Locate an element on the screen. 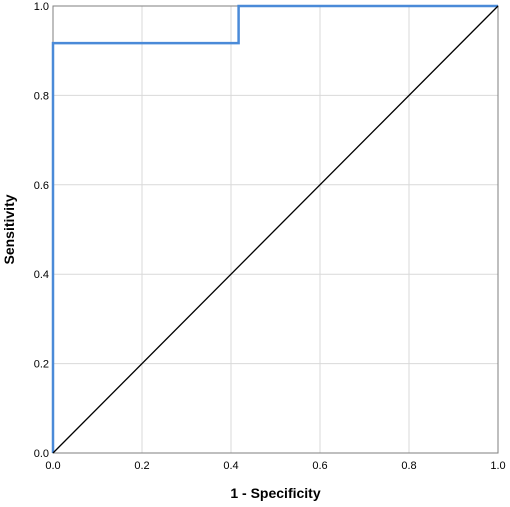  x-tick-label: 0.8 is located at coordinates (408, 466).